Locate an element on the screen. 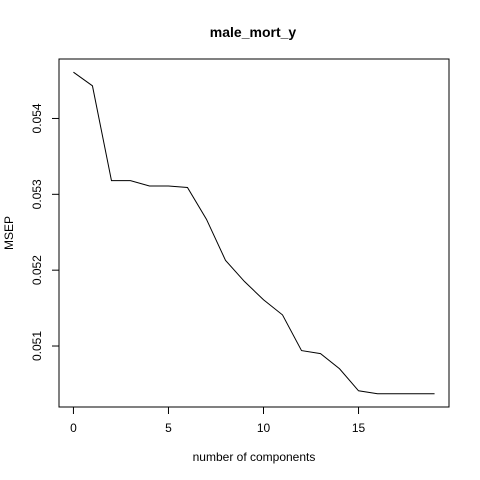 The image size is (480, 480). y-axis: 0.051 0.052 0.053 0.054 is located at coordinates (45, 232).